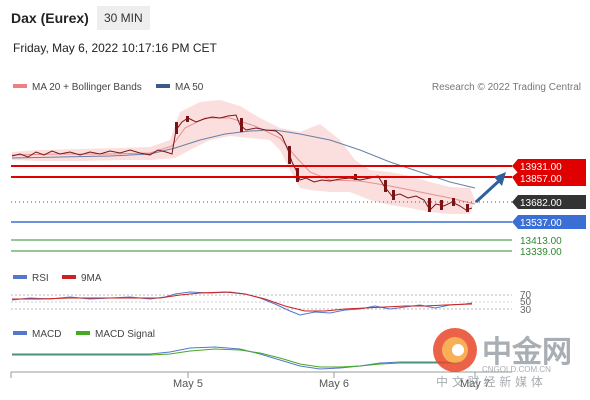  What do you see at coordinates (526, 295) in the screenshot?
I see `rsi-tick-70: 70` at bounding box center [526, 295].